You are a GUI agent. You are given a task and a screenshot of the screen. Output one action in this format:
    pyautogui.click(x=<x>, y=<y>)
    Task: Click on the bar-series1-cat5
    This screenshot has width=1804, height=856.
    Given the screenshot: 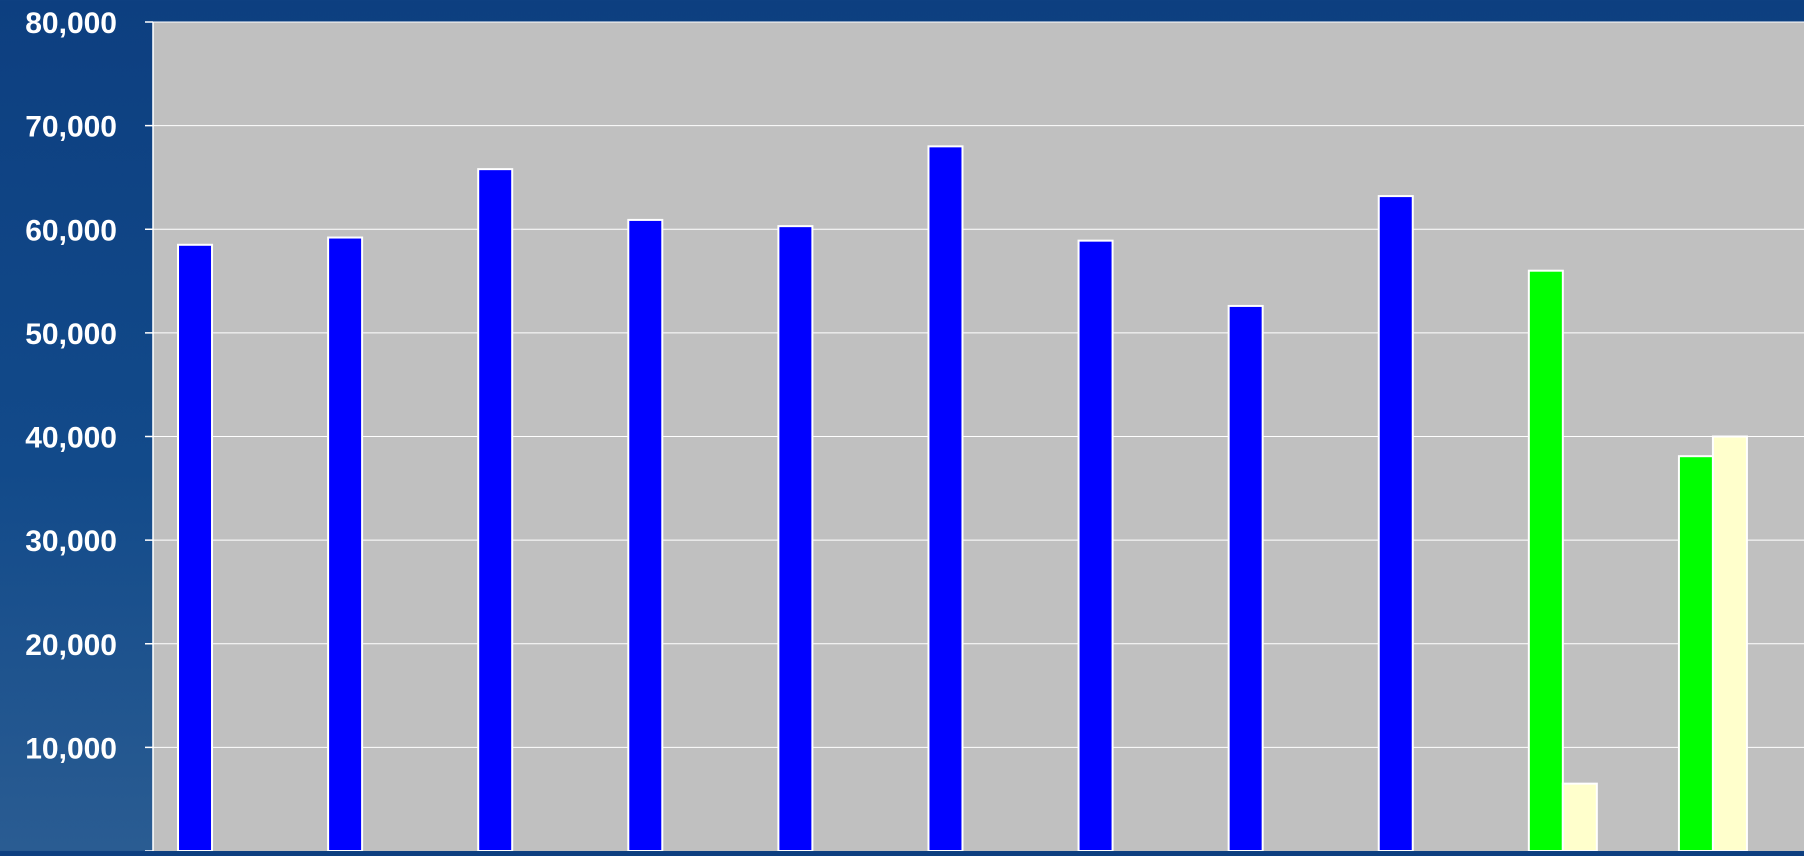 What is the action you would take?
    pyautogui.click(x=795, y=539)
    